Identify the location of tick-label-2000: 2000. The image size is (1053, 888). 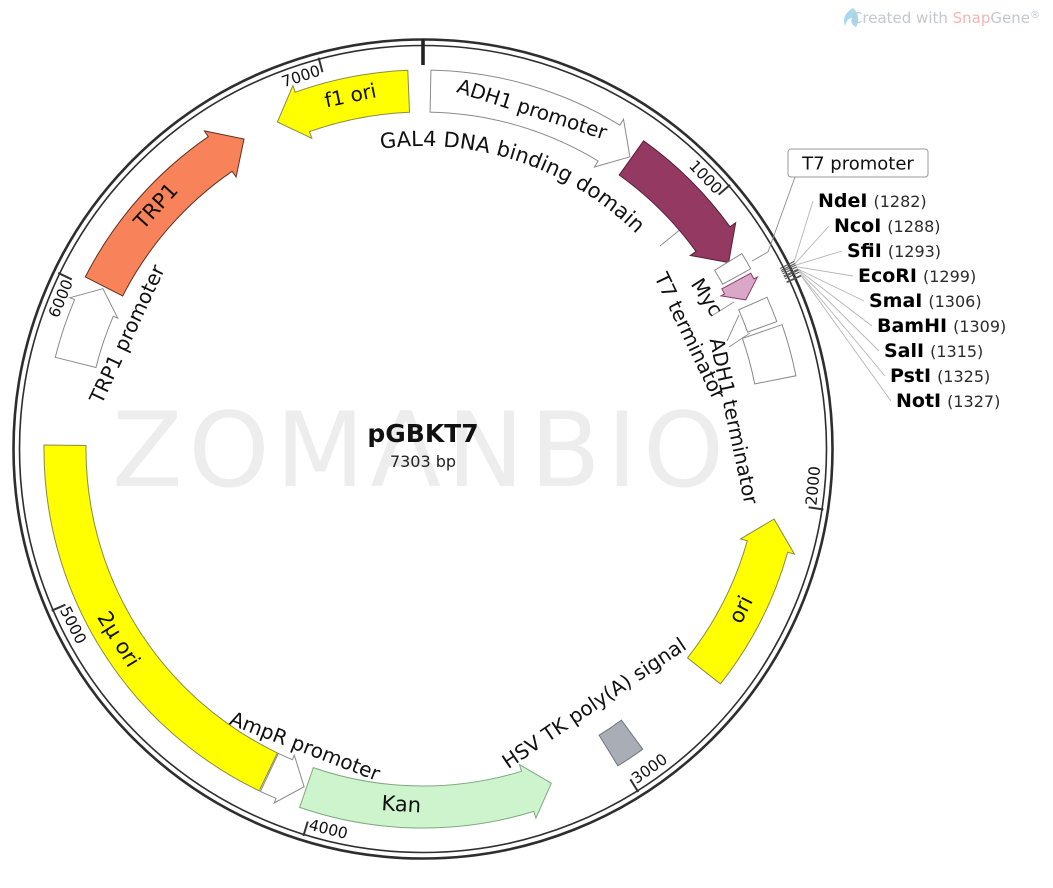
(813, 485).